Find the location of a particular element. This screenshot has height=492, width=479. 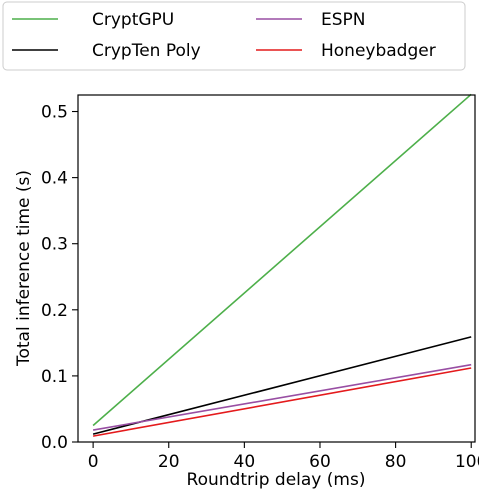

y-tick-label: 0.3 is located at coordinates (54, 245).